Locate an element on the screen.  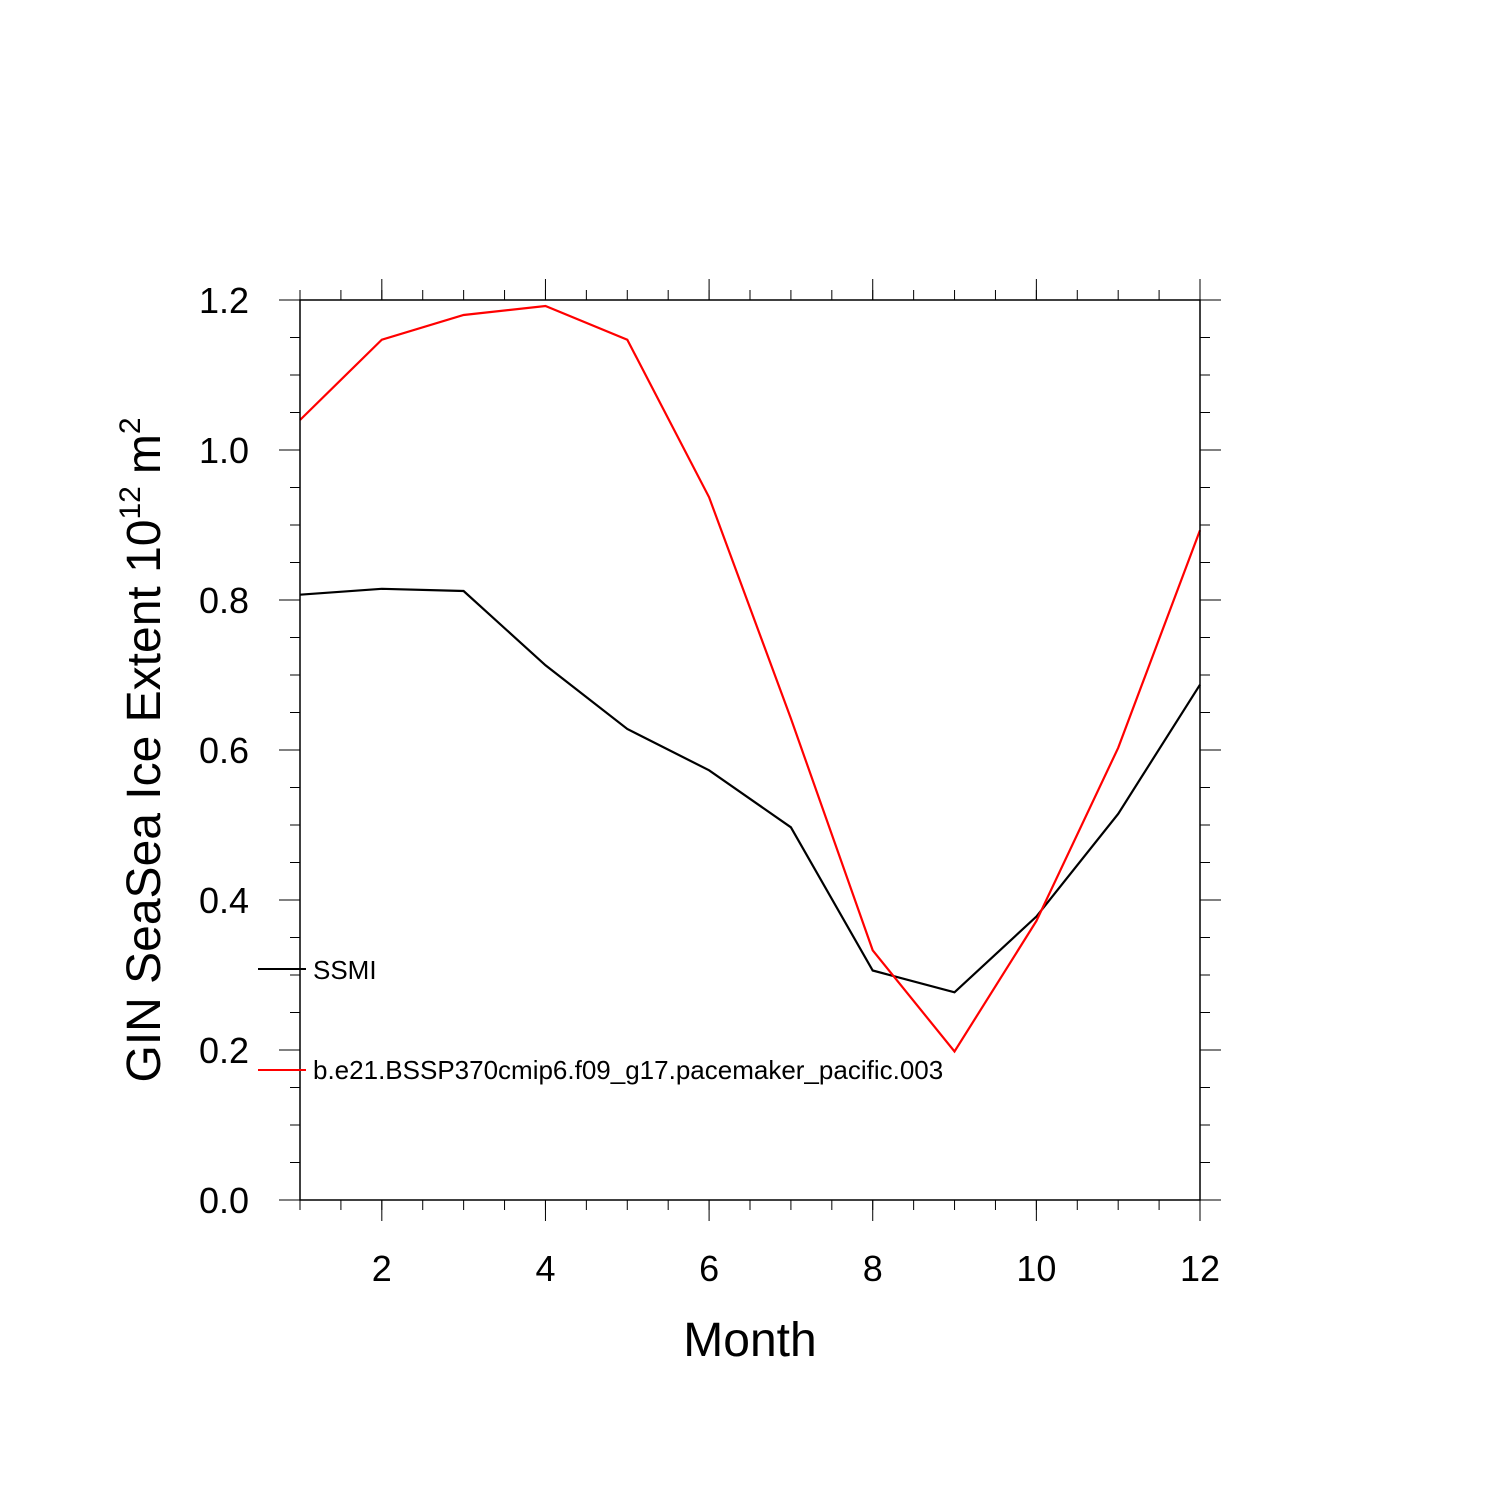
y-axis-title-main: GIN SeaSea Ice Extent 10 is located at coordinates (144, 801).